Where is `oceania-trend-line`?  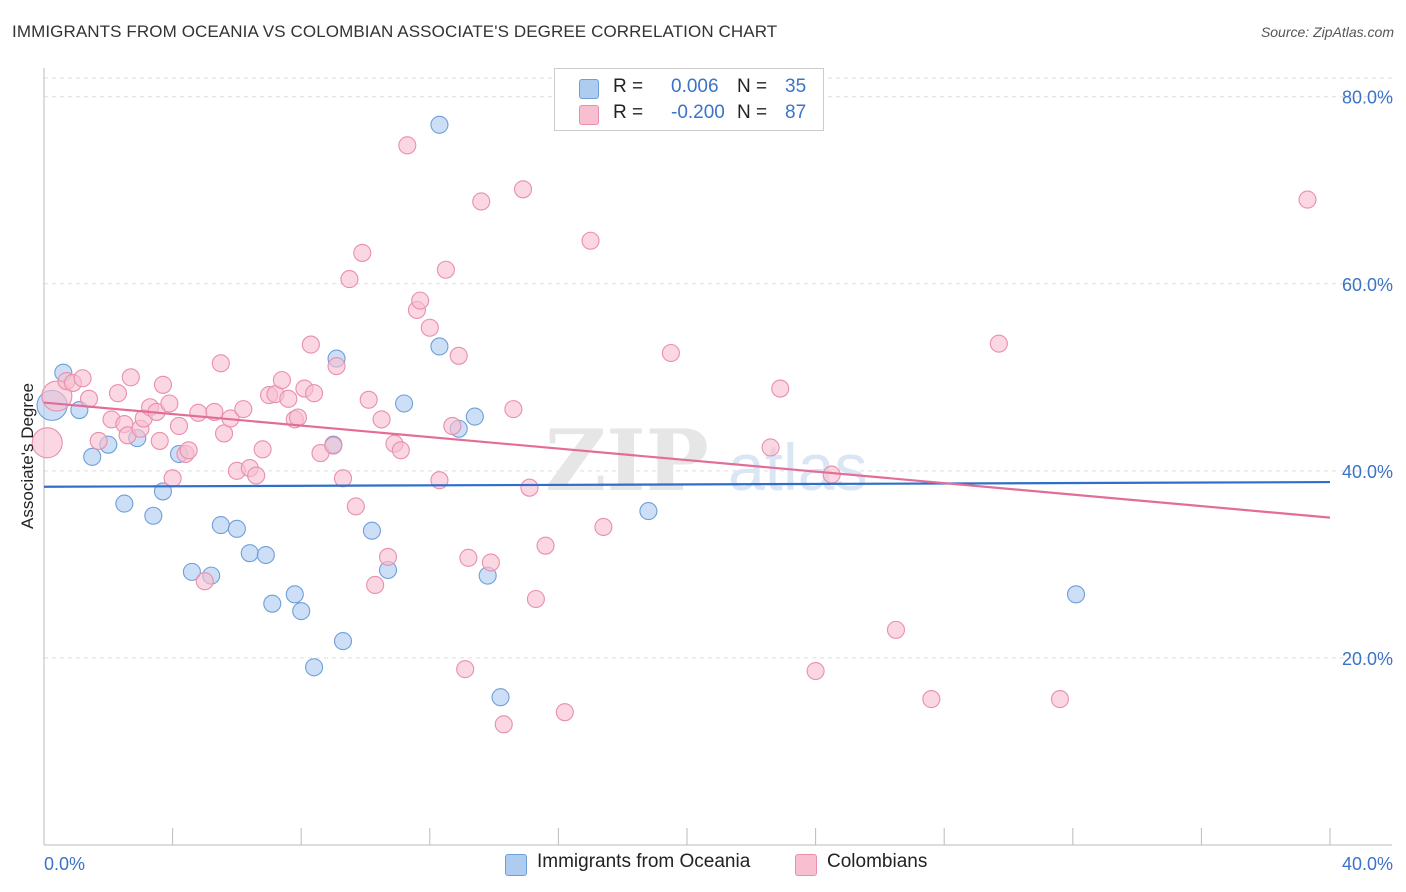 oceania-trend-line is located at coordinates (687, 484).